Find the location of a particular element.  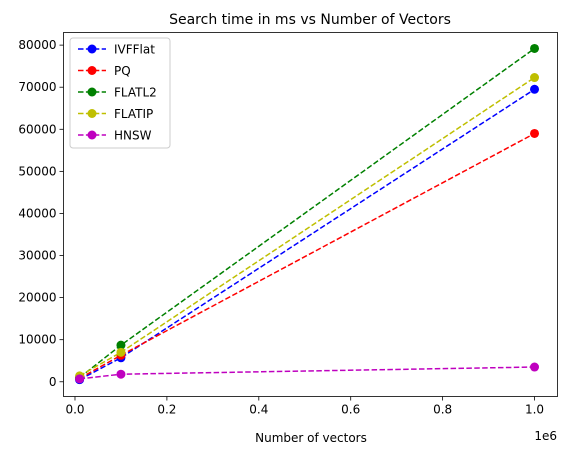

legend-label-hnsw: HNSW is located at coordinates (133, 136).